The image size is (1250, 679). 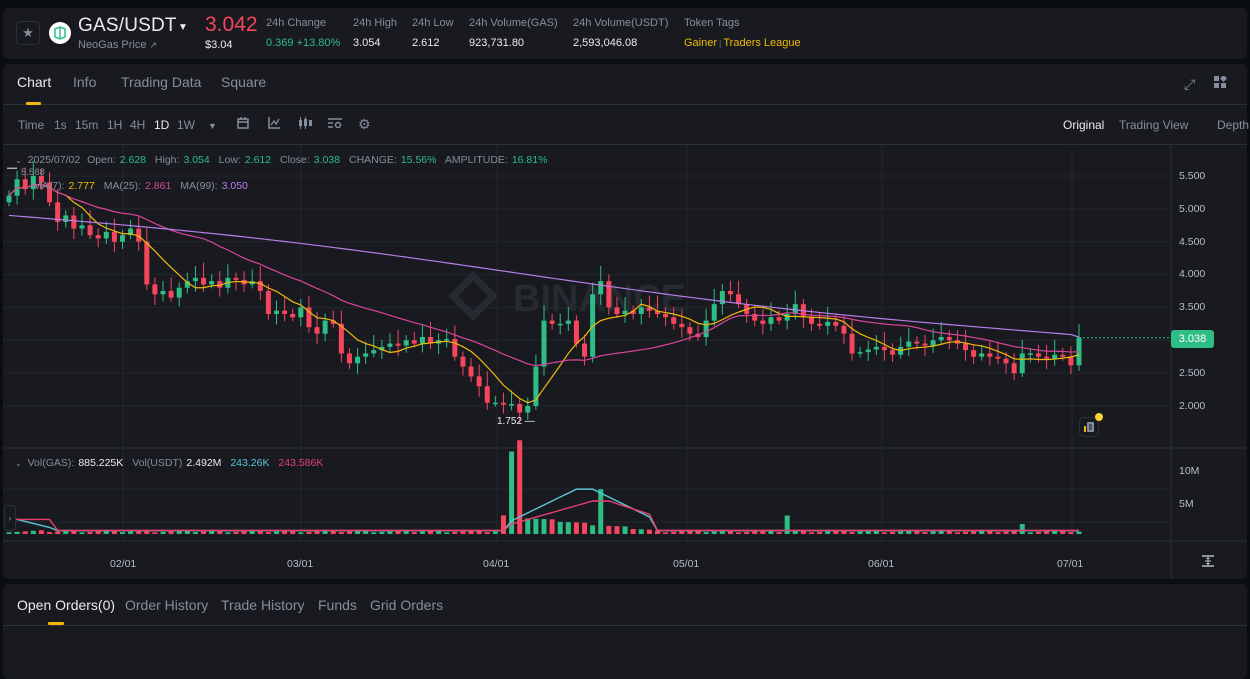 What do you see at coordinates (244, 82) in the screenshot?
I see `tab-square: Square` at bounding box center [244, 82].